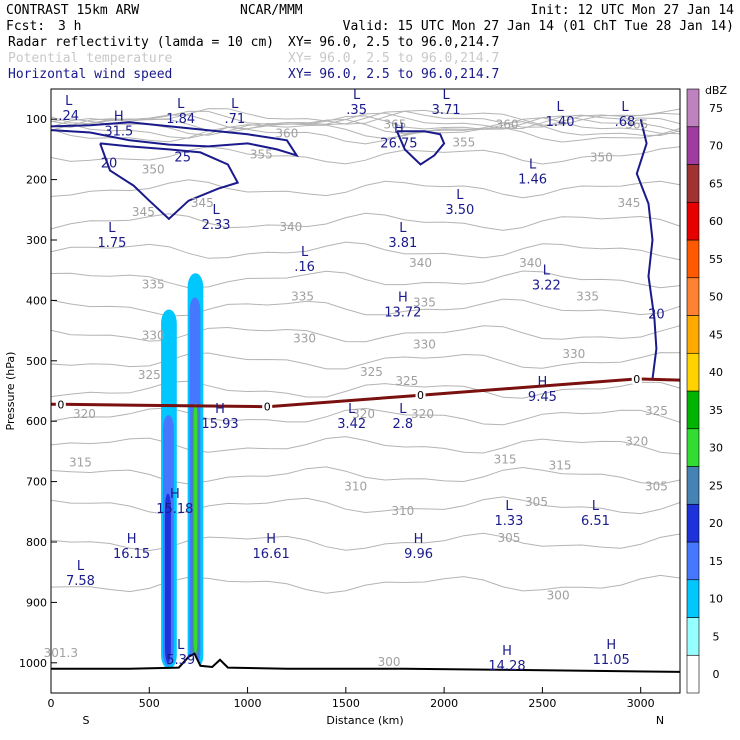 Image resolution: width=740 pixels, height=740 pixels. Describe the element at coordinates (636, 124) in the screenshot. I see `theta-label: 365` at that location.